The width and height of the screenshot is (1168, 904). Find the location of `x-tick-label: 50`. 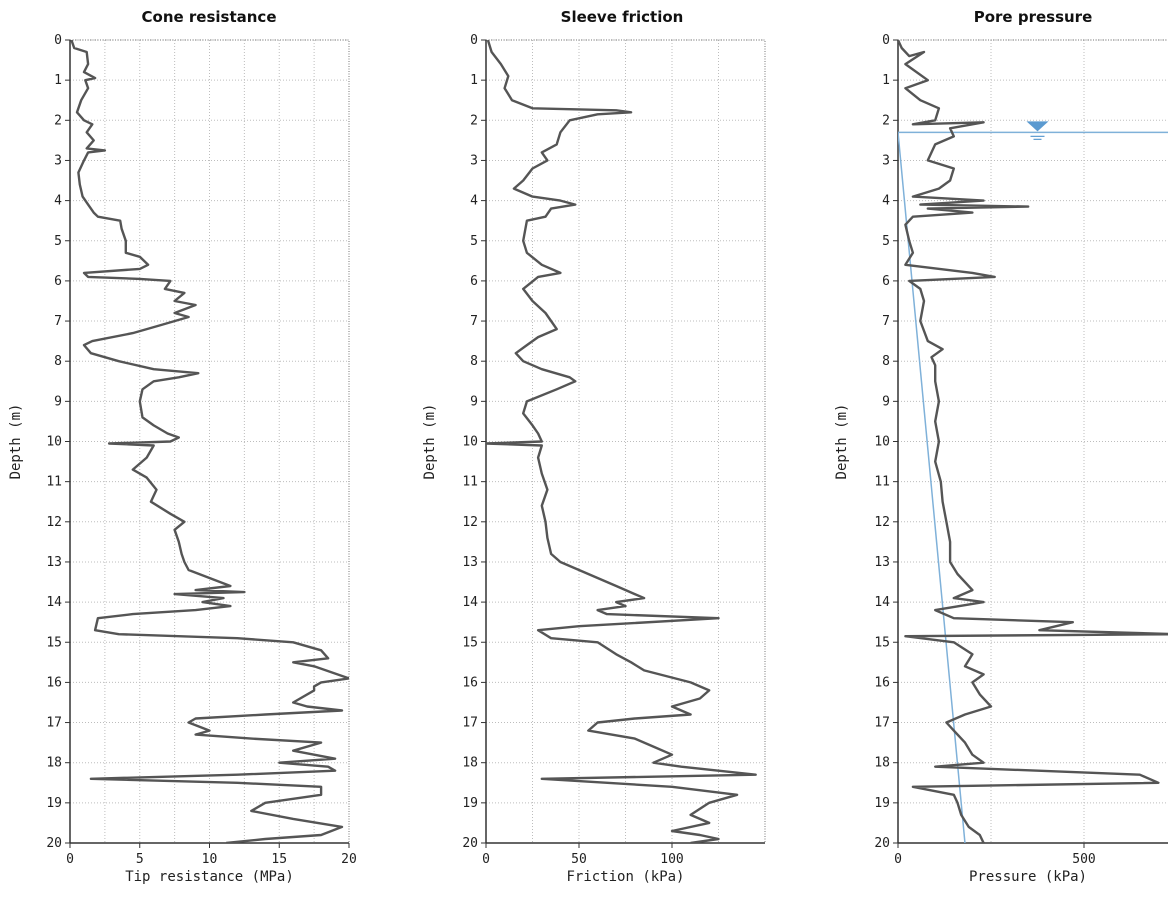

x-tick-label: 50 is located at coordinates (579, 859).